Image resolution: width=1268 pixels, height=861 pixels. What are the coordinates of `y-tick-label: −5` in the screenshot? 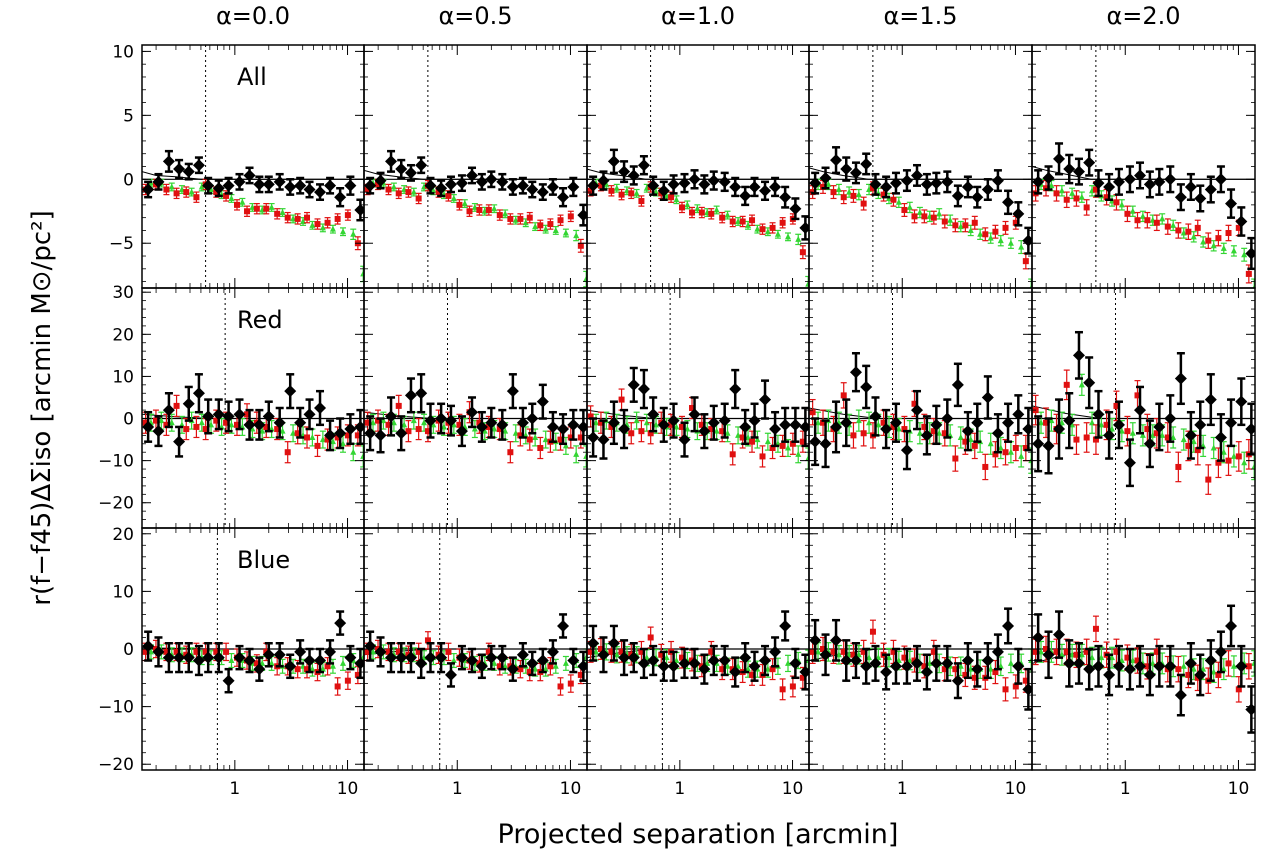 It's located at (121, 244).